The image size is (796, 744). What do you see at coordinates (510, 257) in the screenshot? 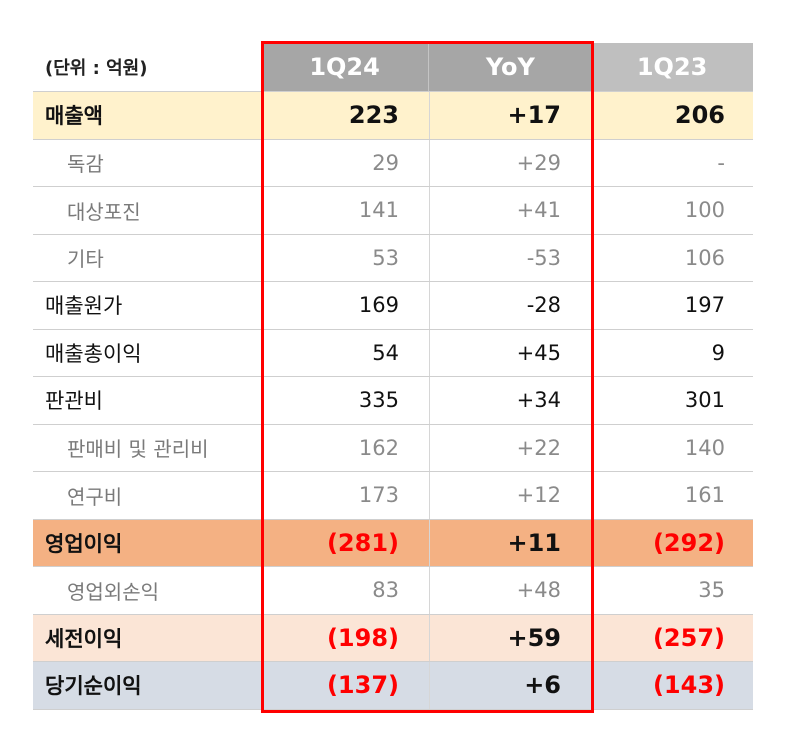
I see `value-yoy: -53` at bounding box center [510, 257].